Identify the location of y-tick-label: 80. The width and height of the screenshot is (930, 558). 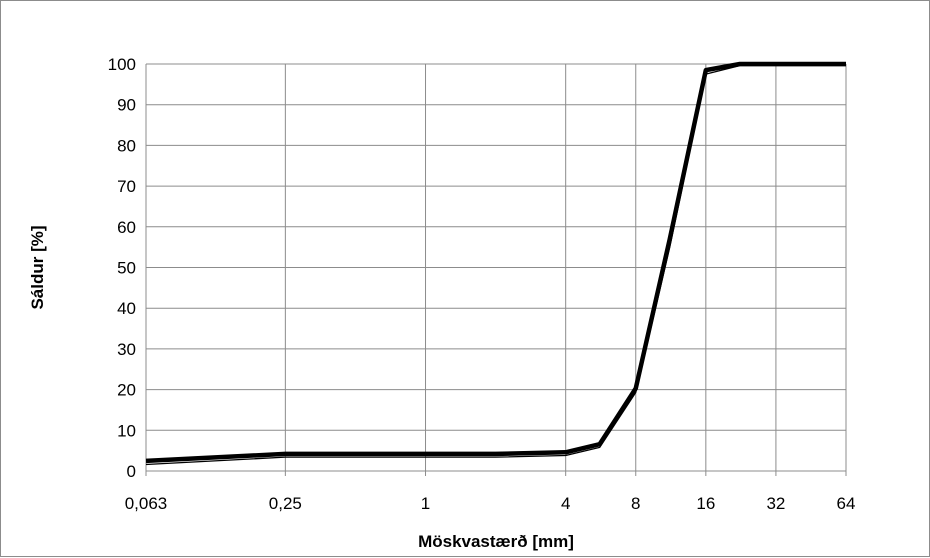
(126, 145).